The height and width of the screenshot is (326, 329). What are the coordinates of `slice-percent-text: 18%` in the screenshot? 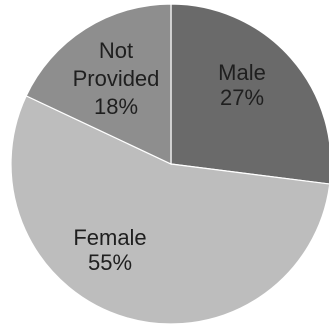 It's located at (116, 106).